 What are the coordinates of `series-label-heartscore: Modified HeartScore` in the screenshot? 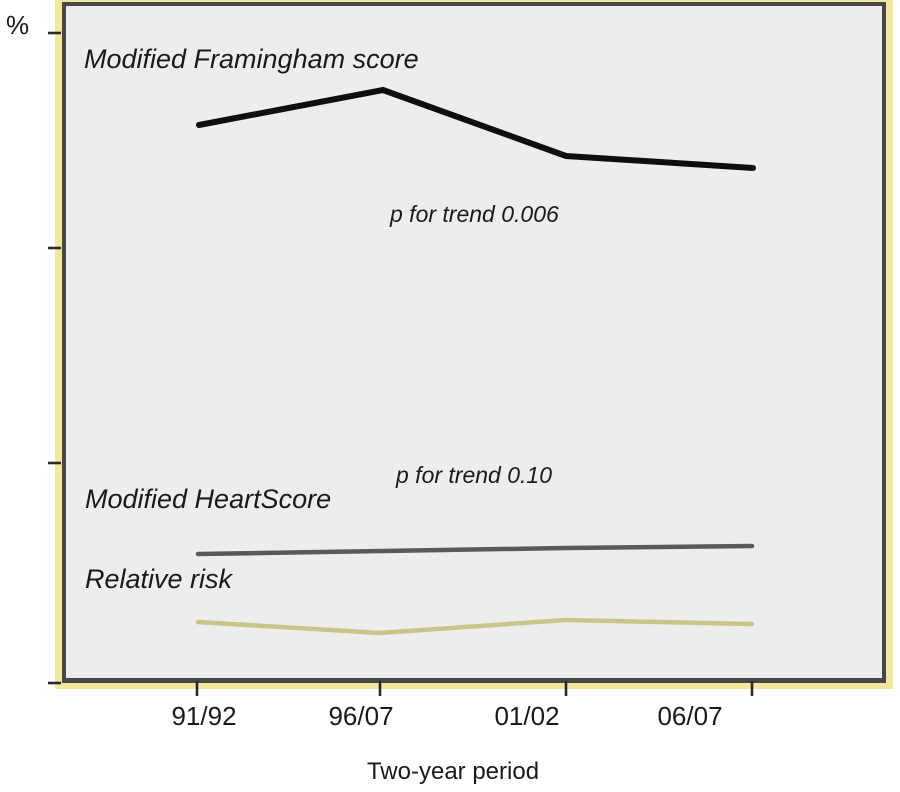 It's located at (208, 499).